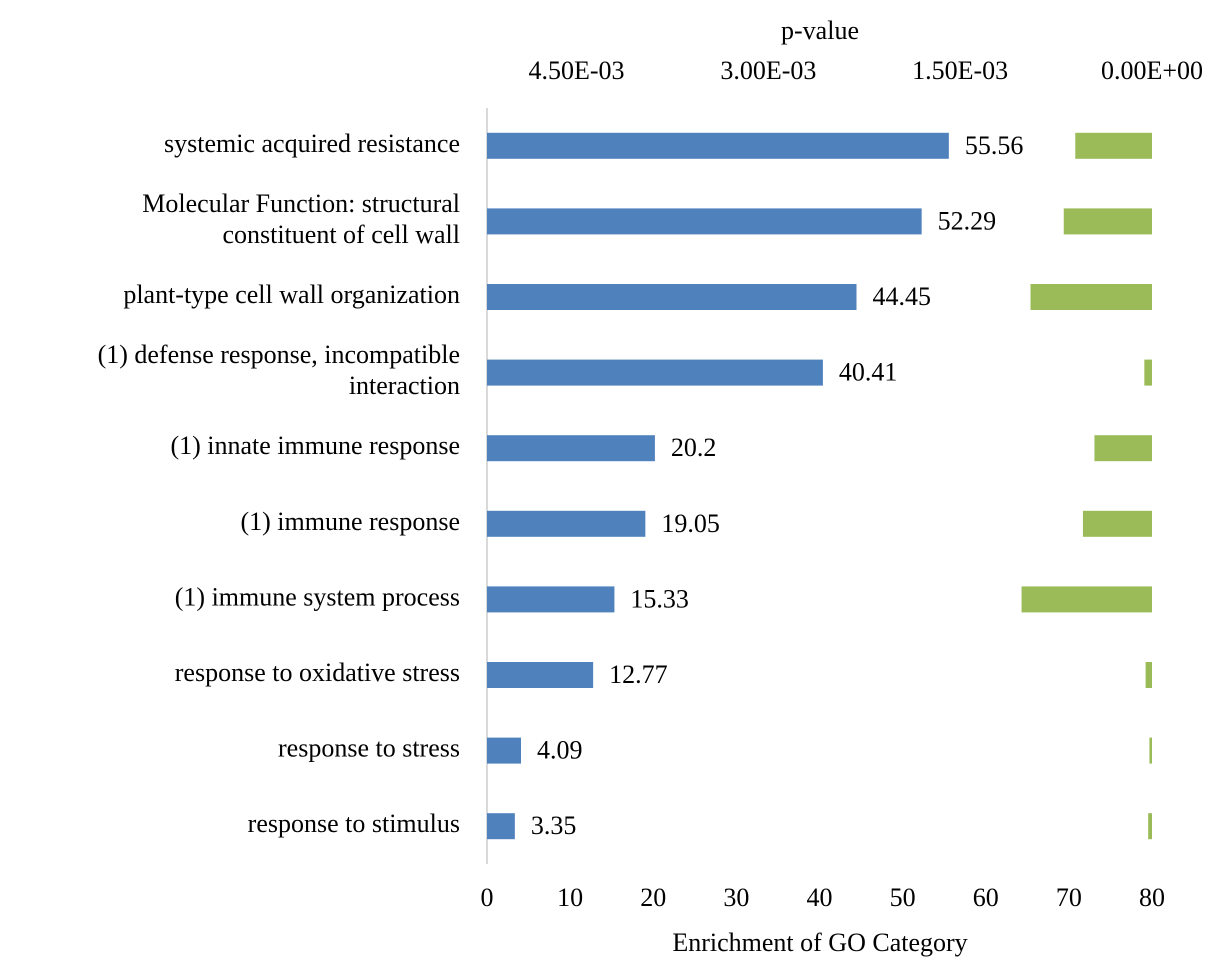 The image size is (1219, 961). Describe the element at coordinates (967, 220) in the screenshot. I see `data-label: 52.29` at that location.